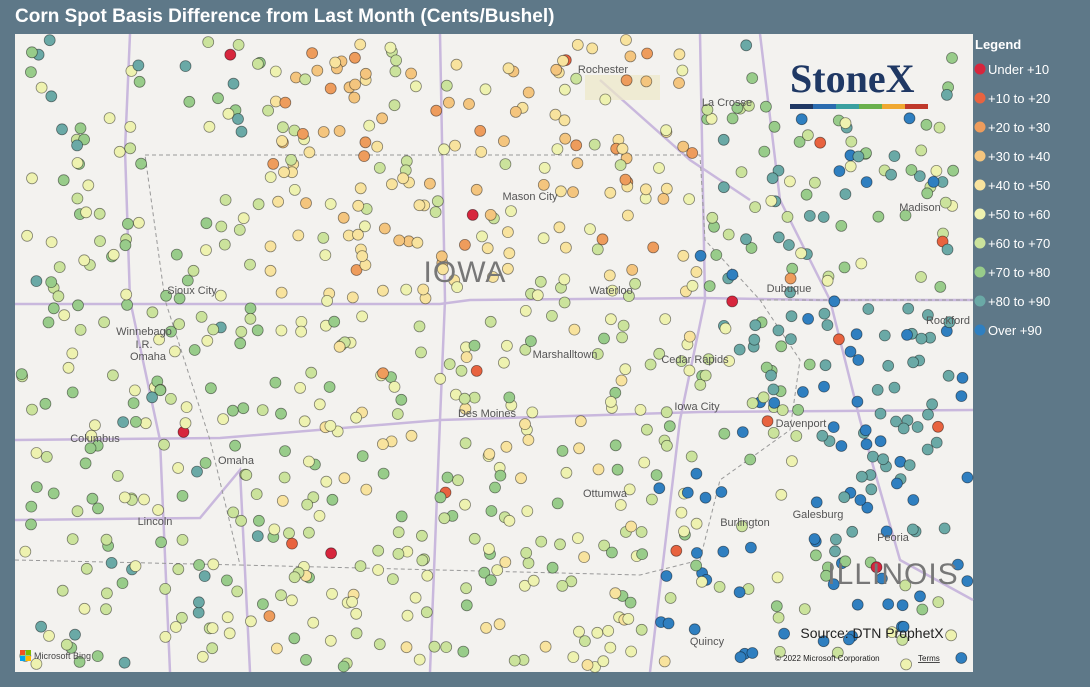 Image resolution: width=1090 pixels, height=687 pixels. I want to click on city-label: Madison, so click(920, 208).